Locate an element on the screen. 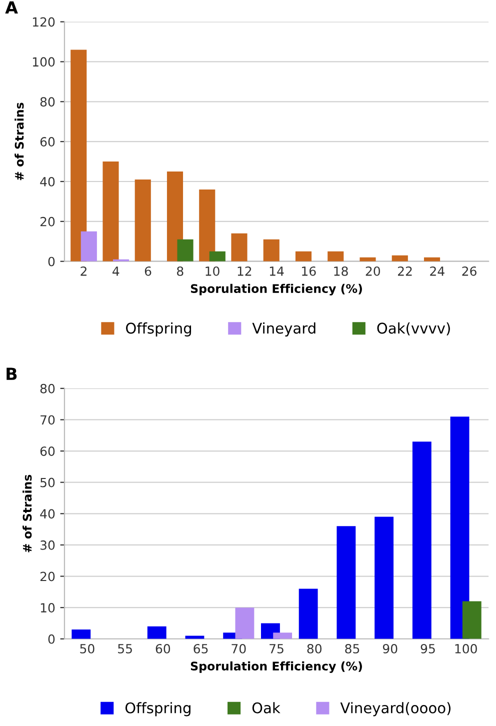  chart-title: A is located at coordinates (11, 7).